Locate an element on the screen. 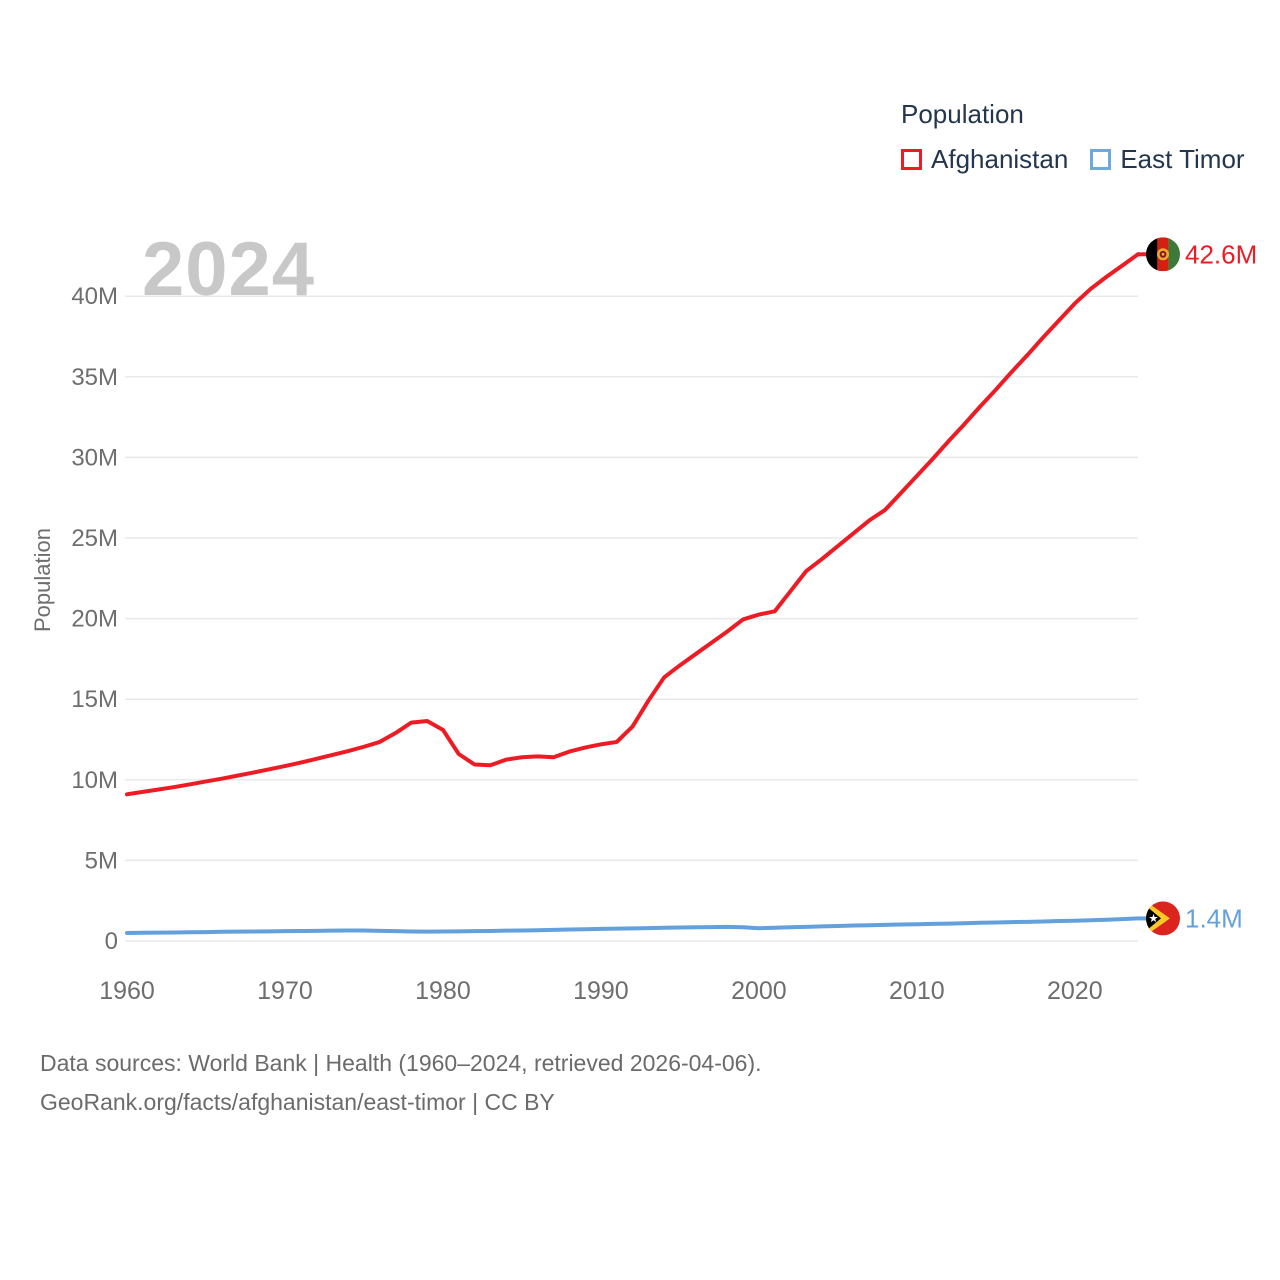 This screenshot has height=1280, width=1280. y-axis-tick-label: 20M is located at coordinates (94, 619).